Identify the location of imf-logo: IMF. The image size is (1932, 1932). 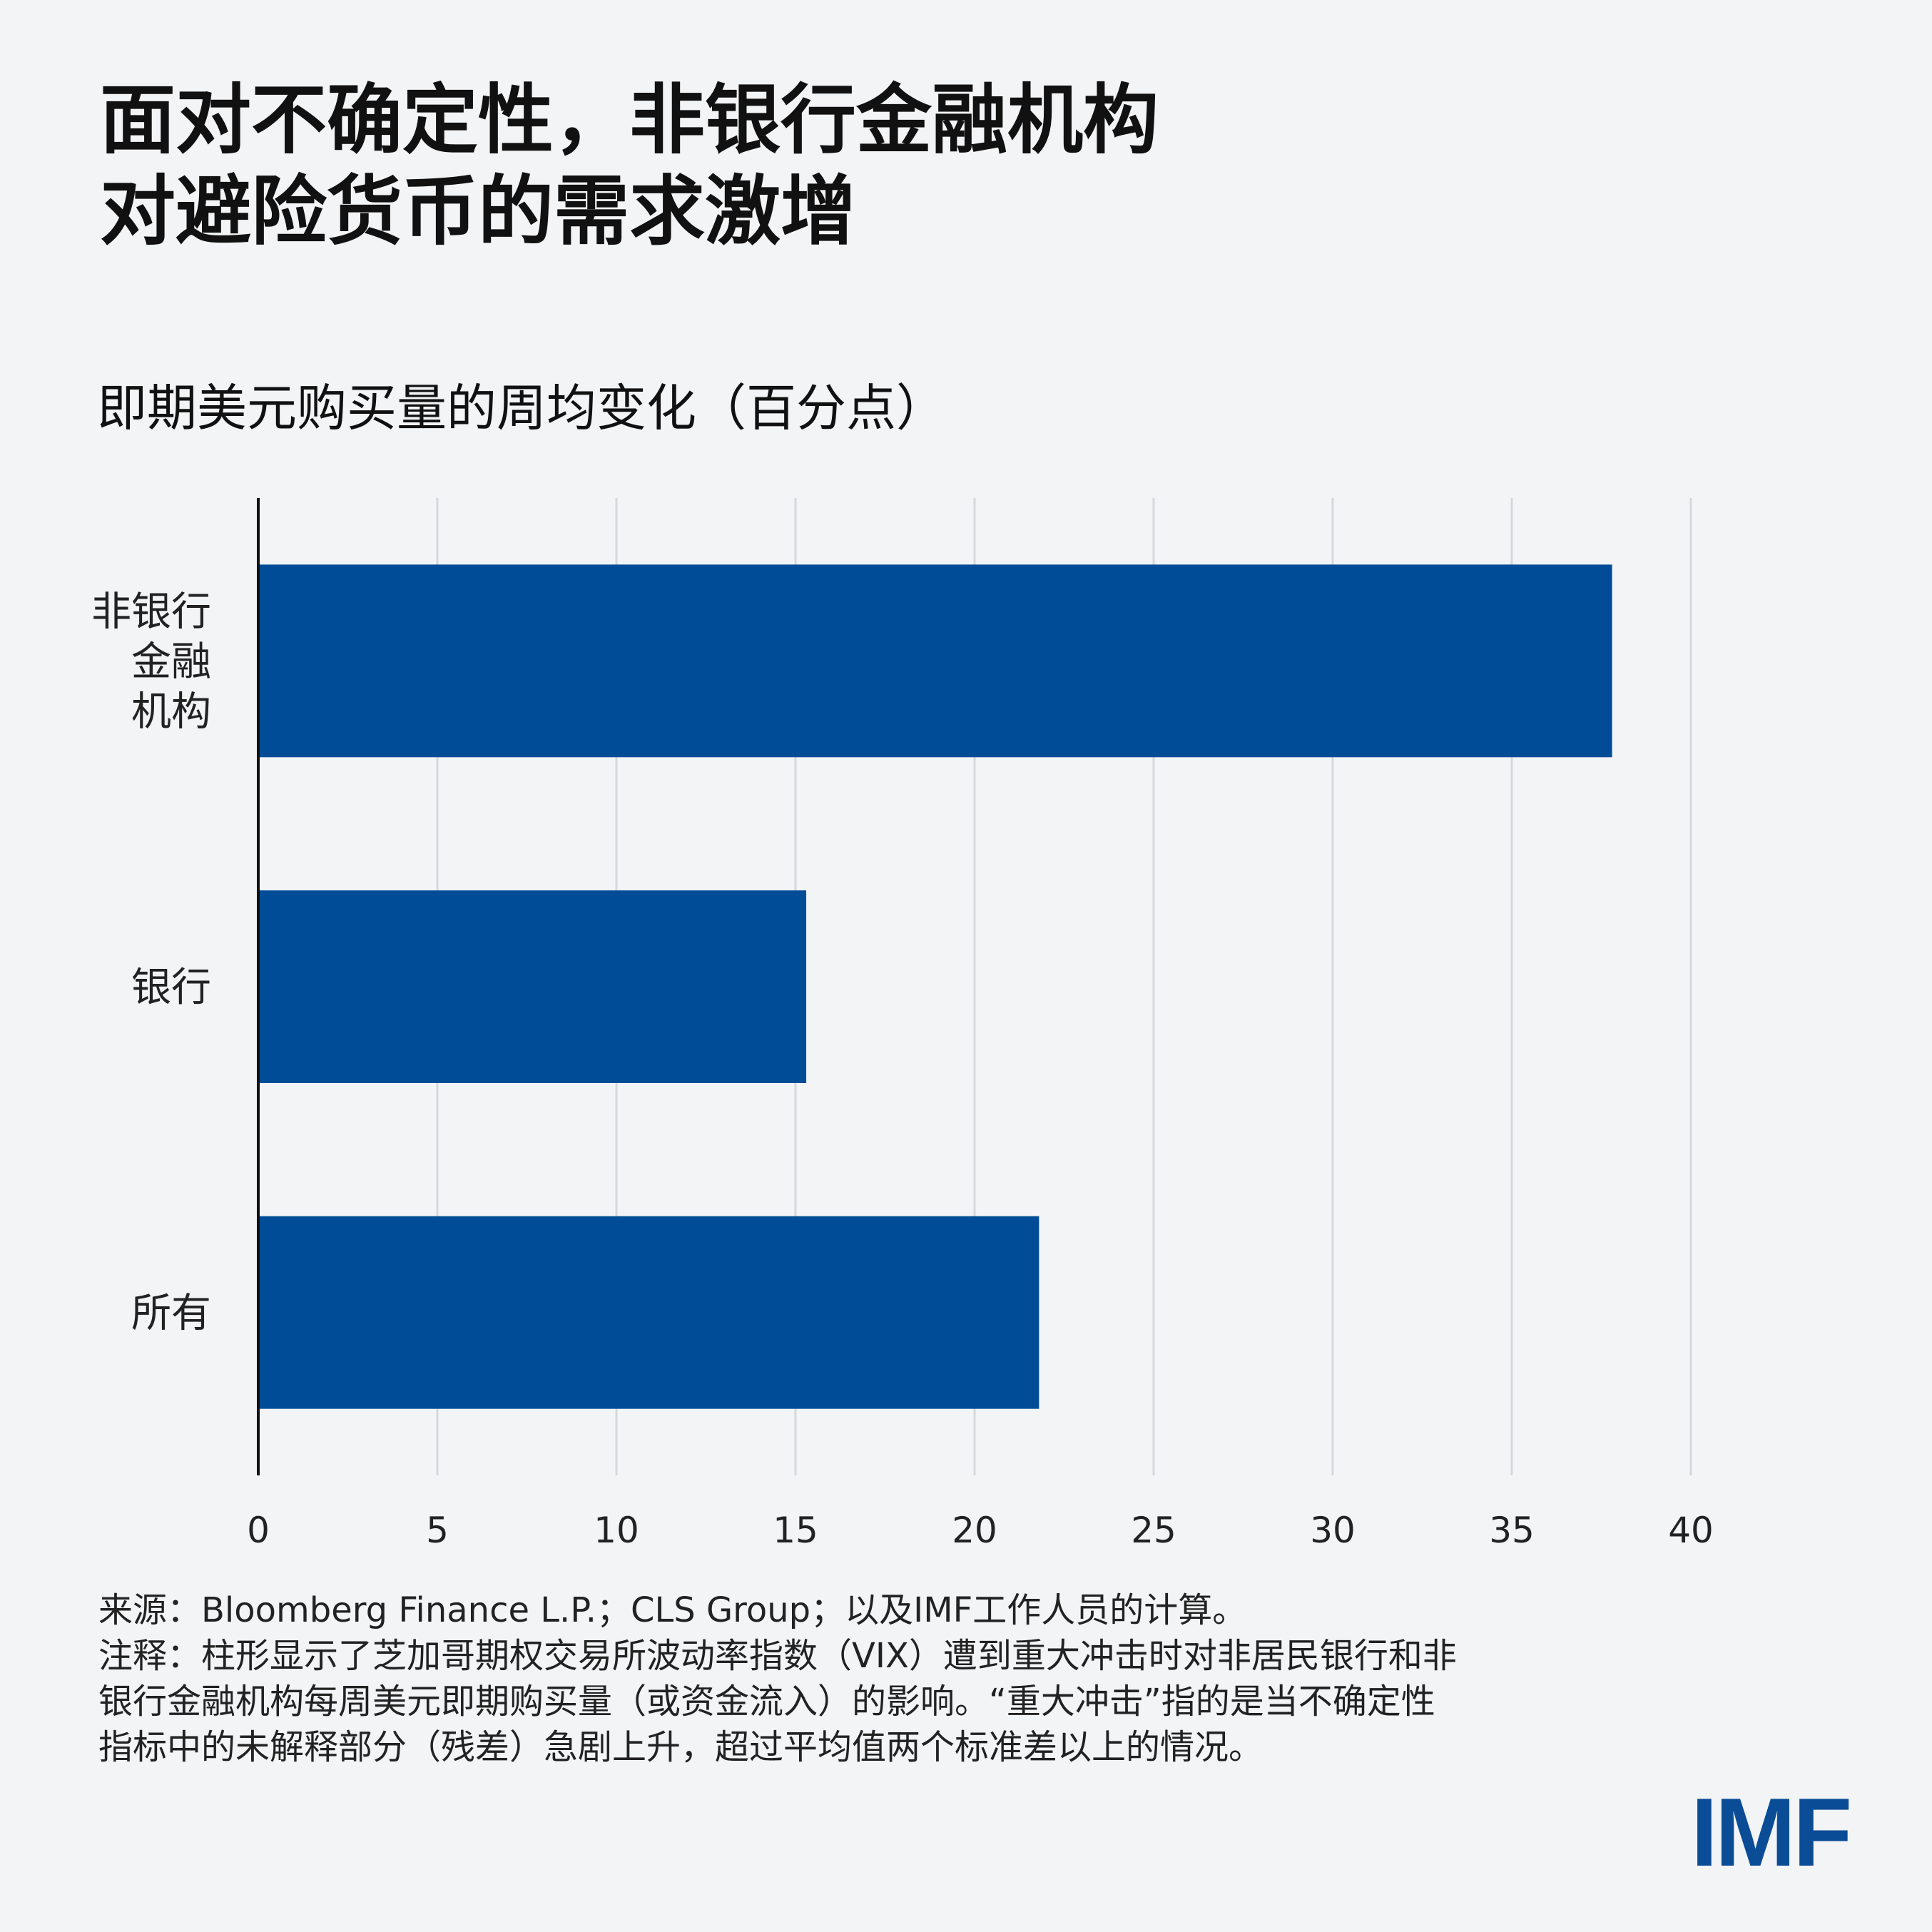
(1772, 1832).